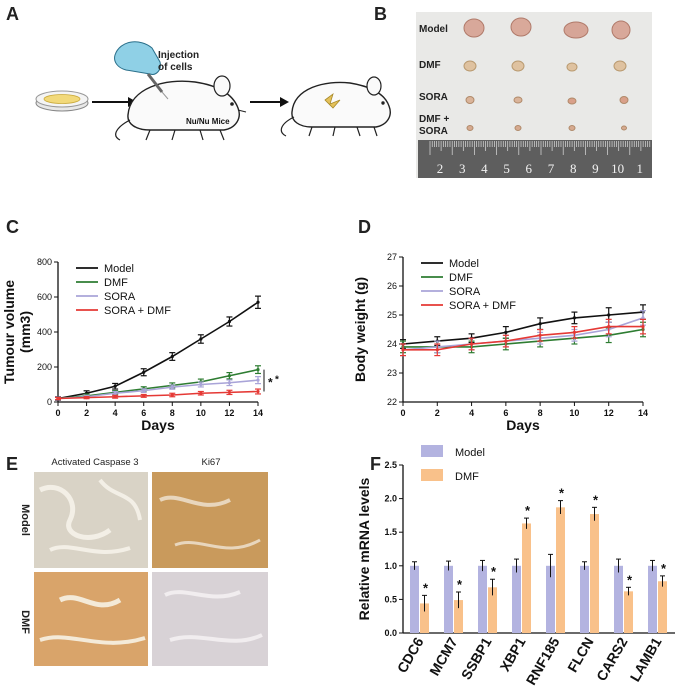 This screenshot has width=685, height=696. I want to click on arrow-icon, so click(269, 102).